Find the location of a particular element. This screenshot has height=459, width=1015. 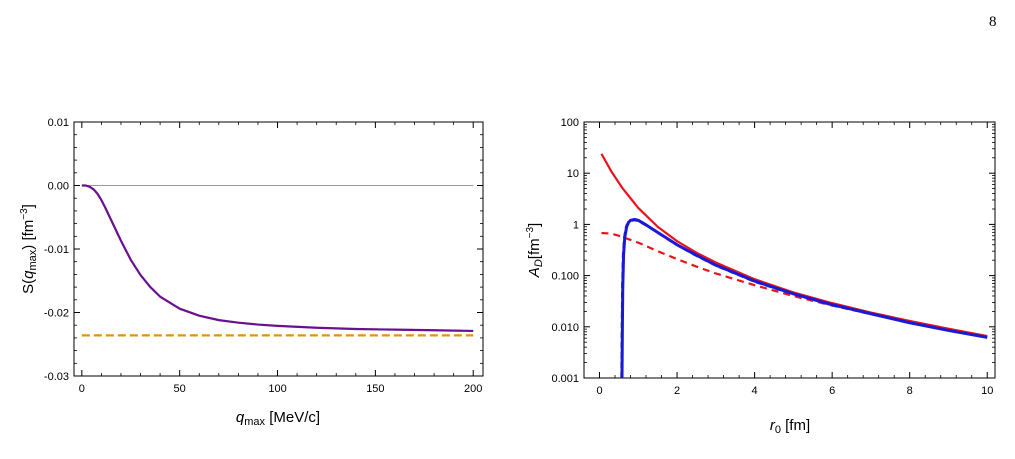

y-tick-label: -0.01 is located at coordinates (56, 250).